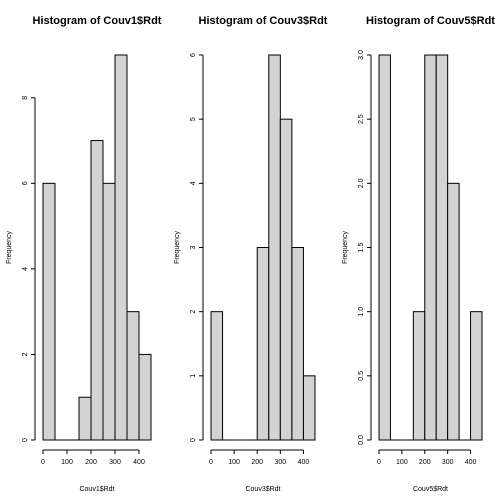 The width and height of the screenshot is (504, 504). Describe the element at coordinates (21, 269) in the screenshot. I see `y-axis: 0 2 4 6 8 Frequency` at that location.